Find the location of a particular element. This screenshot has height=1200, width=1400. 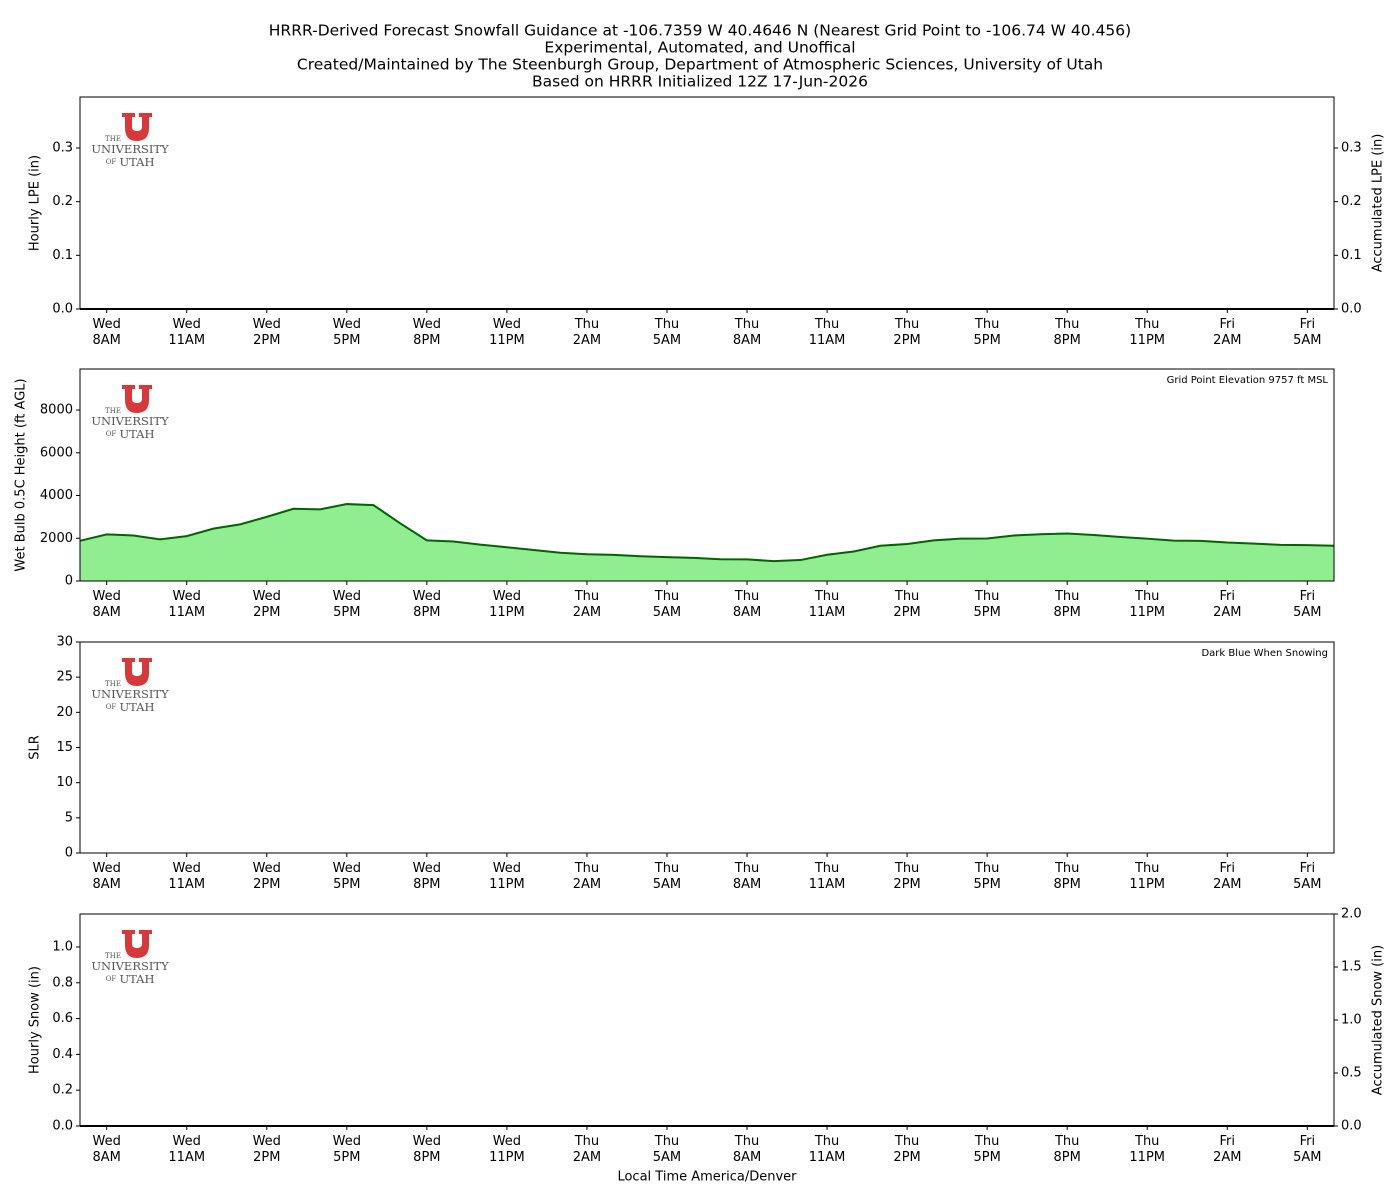

y-tick-label: 1.0 is located at coordinates (62, 946).